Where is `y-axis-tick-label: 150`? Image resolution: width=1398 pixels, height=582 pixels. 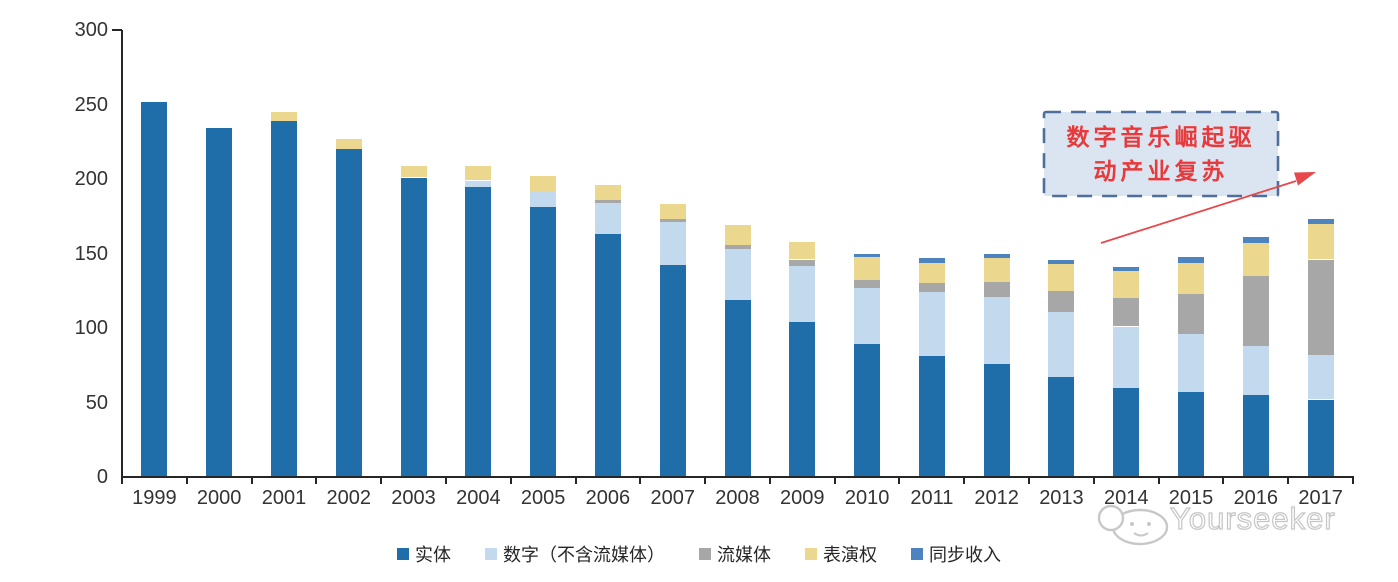 y-axis-tick-label: 150 is located at coordinates (91, 253).